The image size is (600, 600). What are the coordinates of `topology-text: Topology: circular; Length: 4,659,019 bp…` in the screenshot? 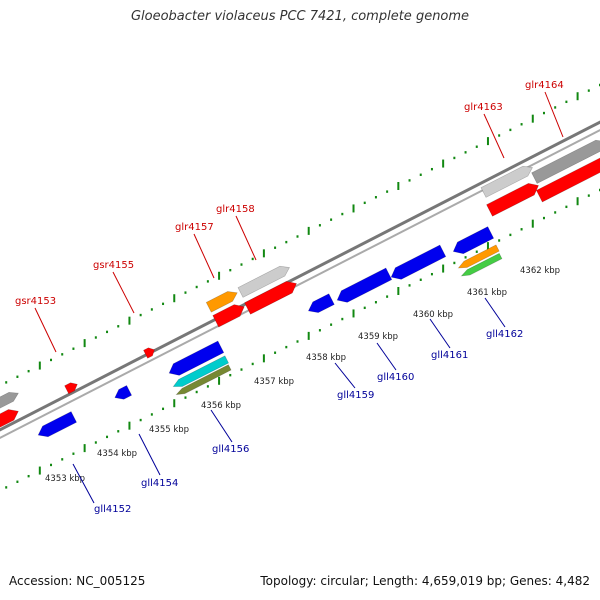 It's located at (425, 581).